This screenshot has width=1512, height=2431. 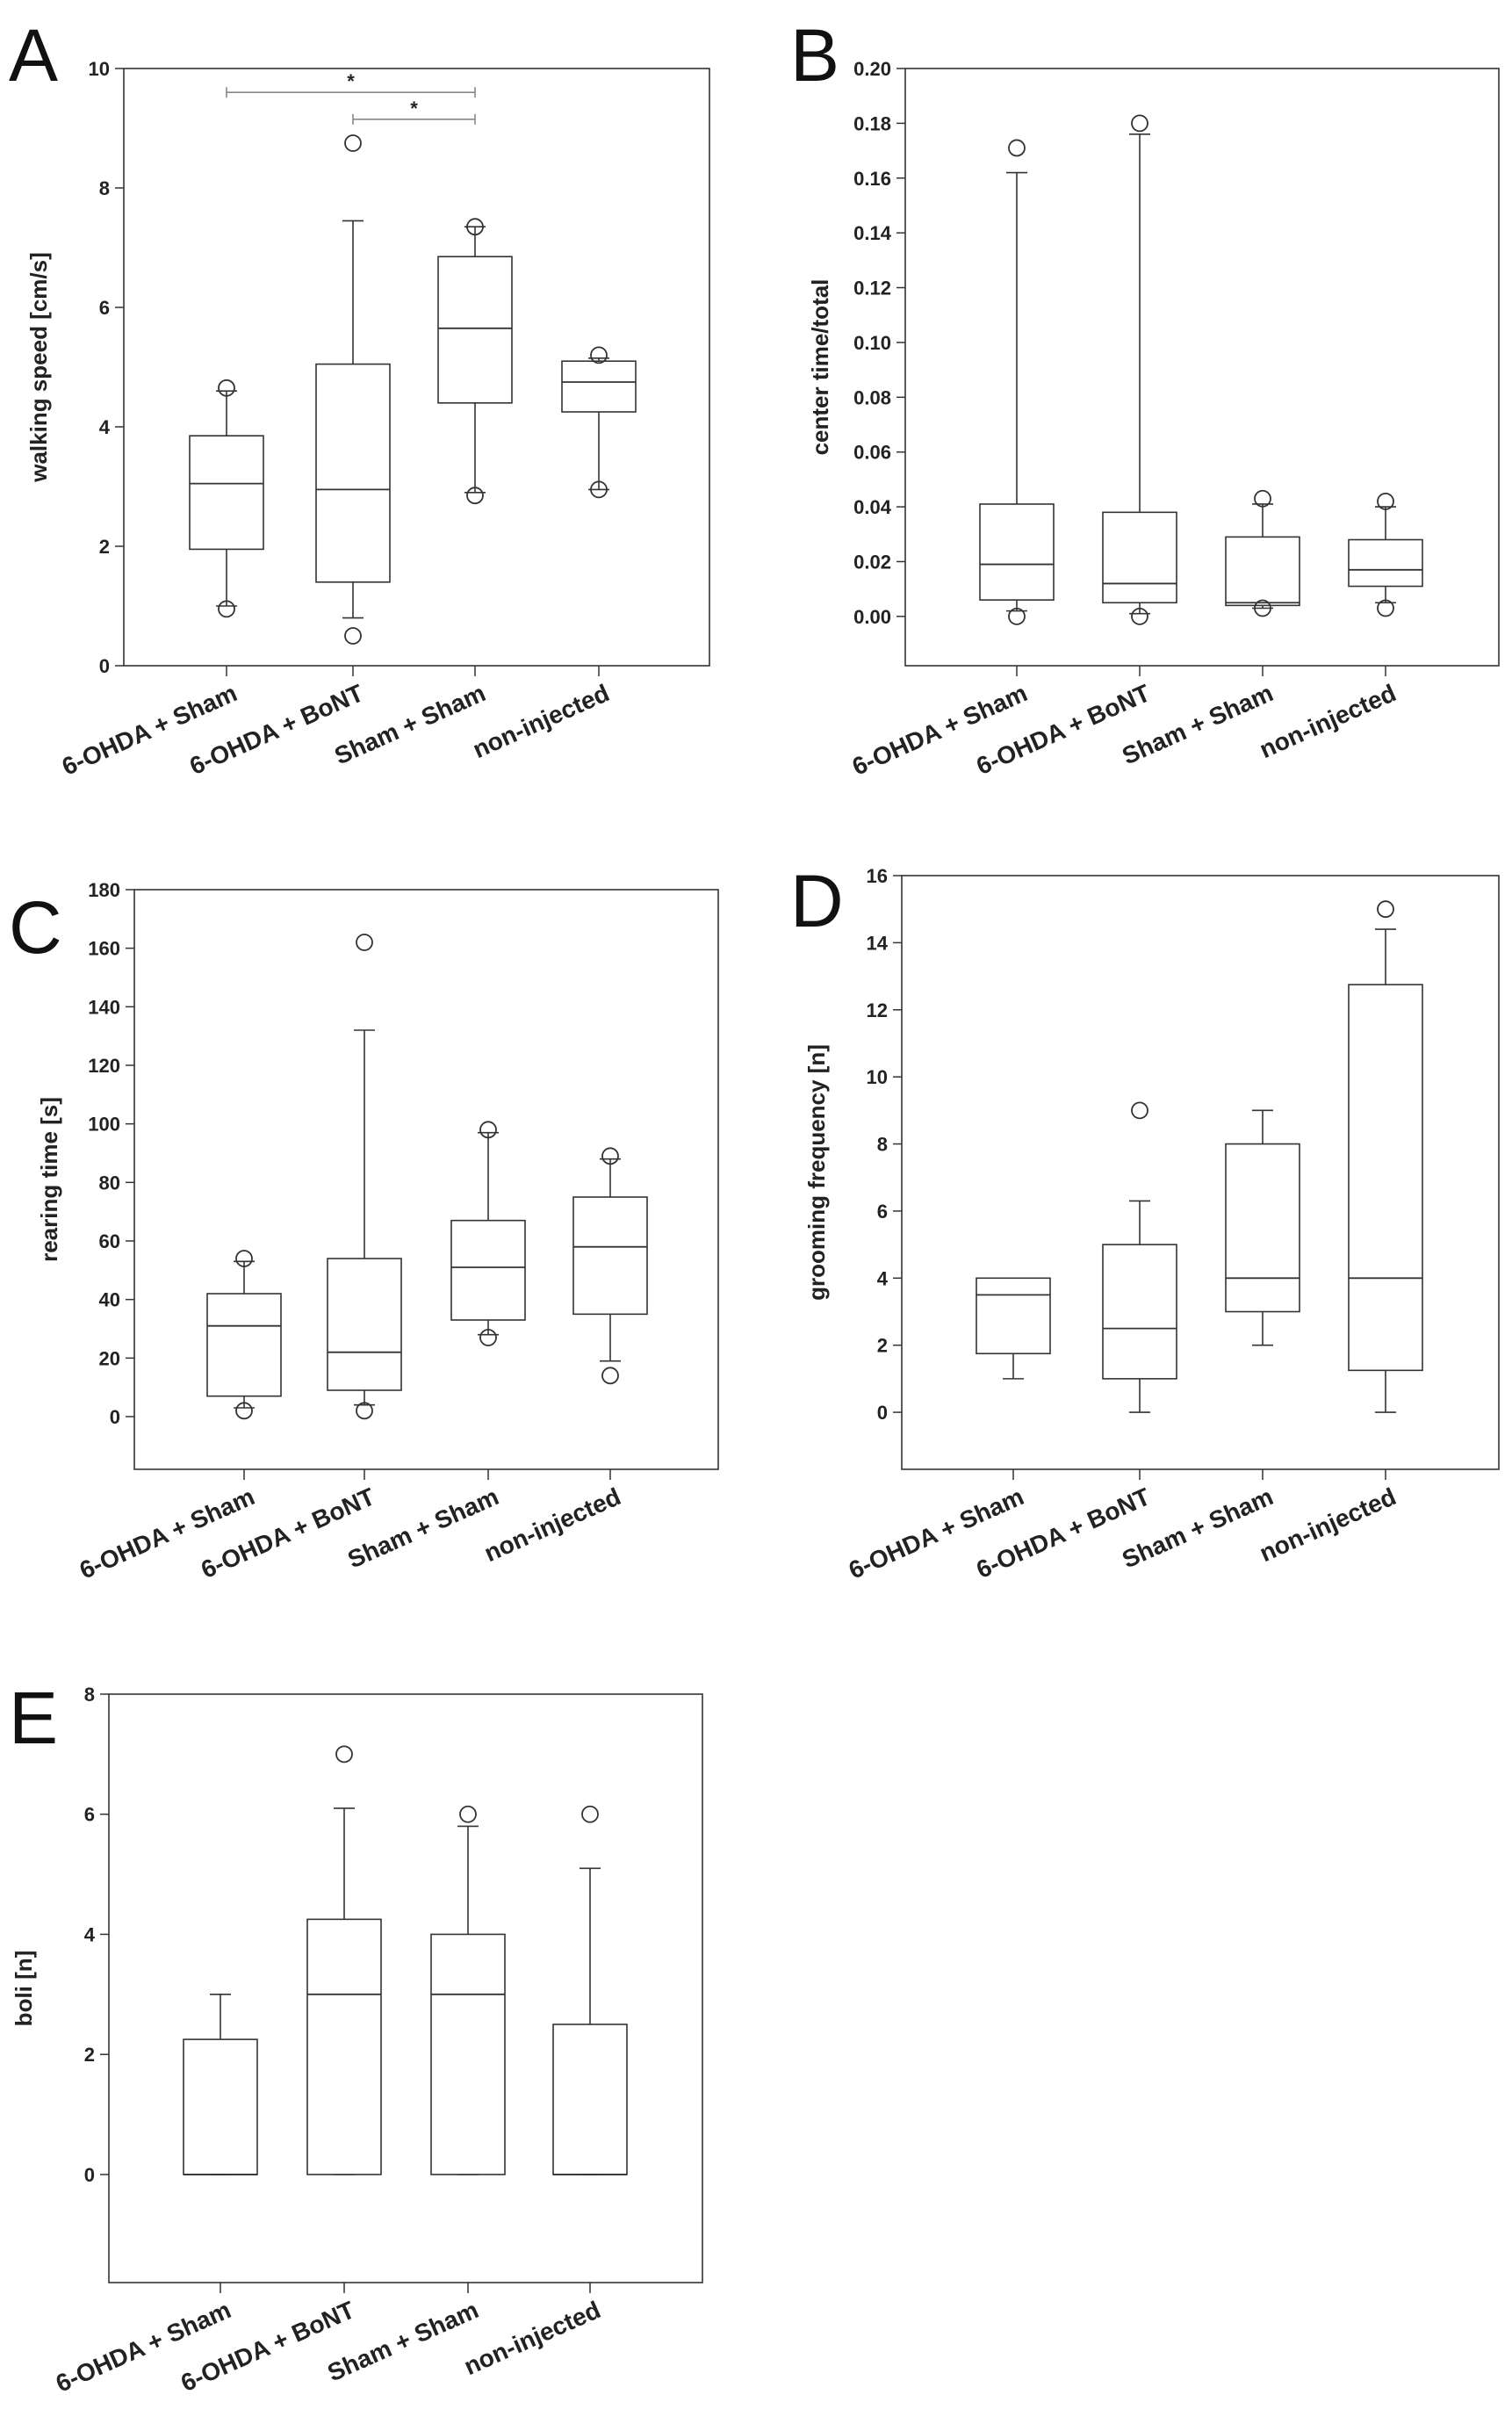 I want to click on significance-bracket: *, so click(x=414, y=111).